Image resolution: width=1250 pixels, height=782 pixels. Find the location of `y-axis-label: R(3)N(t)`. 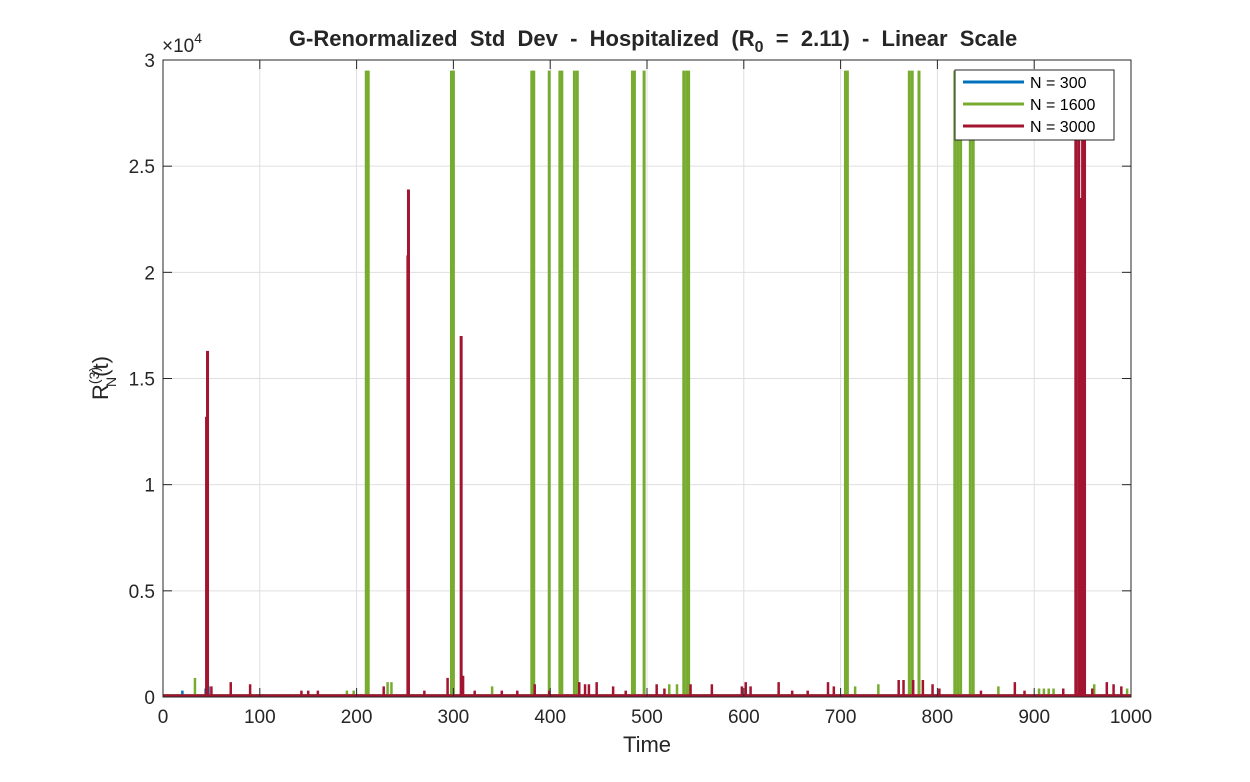

y-axis-label: R(3)N(t) is located at coordinates (102, 378).